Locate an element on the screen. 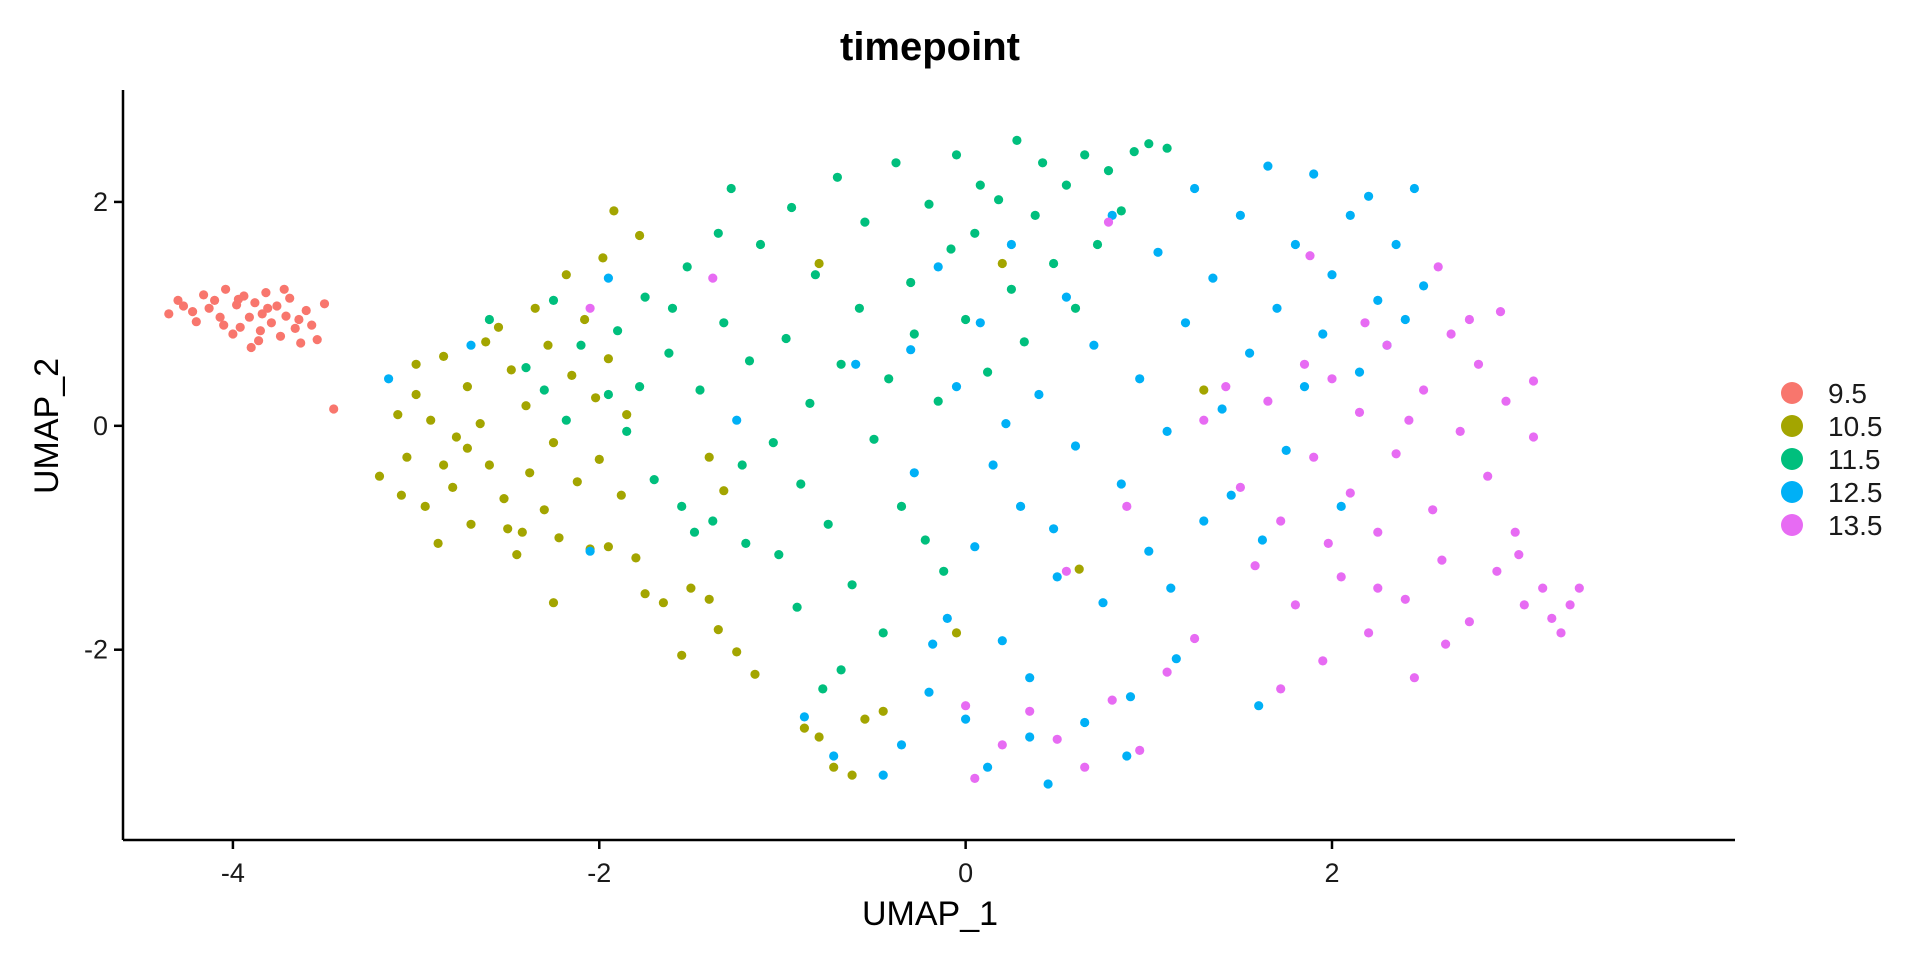  x-tick-label: -4 is located at coordinates (233, 873).